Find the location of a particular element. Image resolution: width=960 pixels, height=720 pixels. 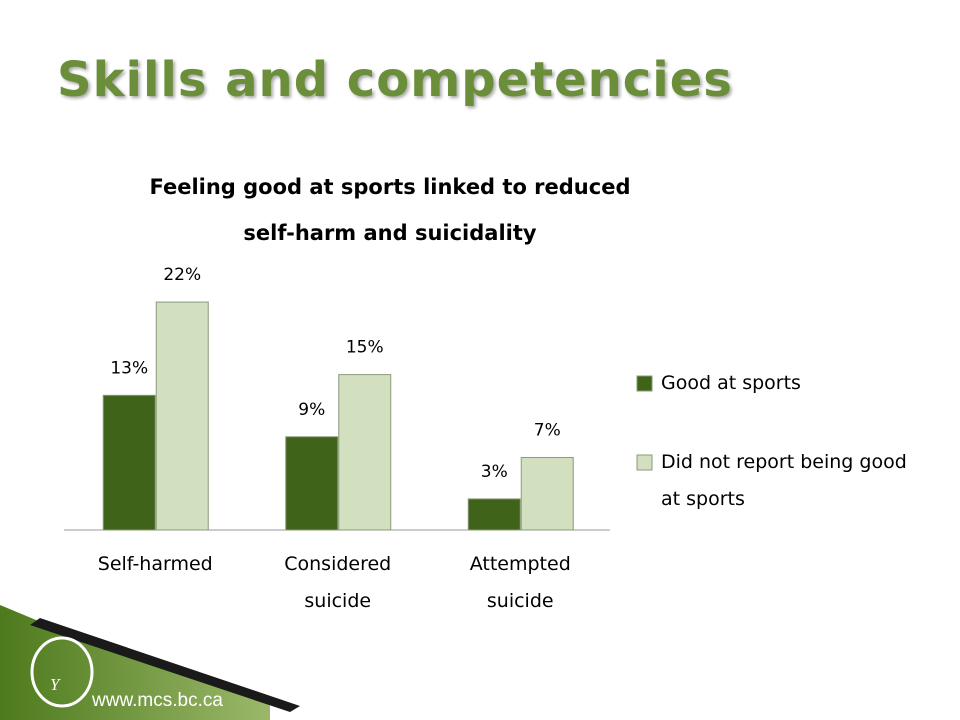

logo is located at coordinates (62, 672).